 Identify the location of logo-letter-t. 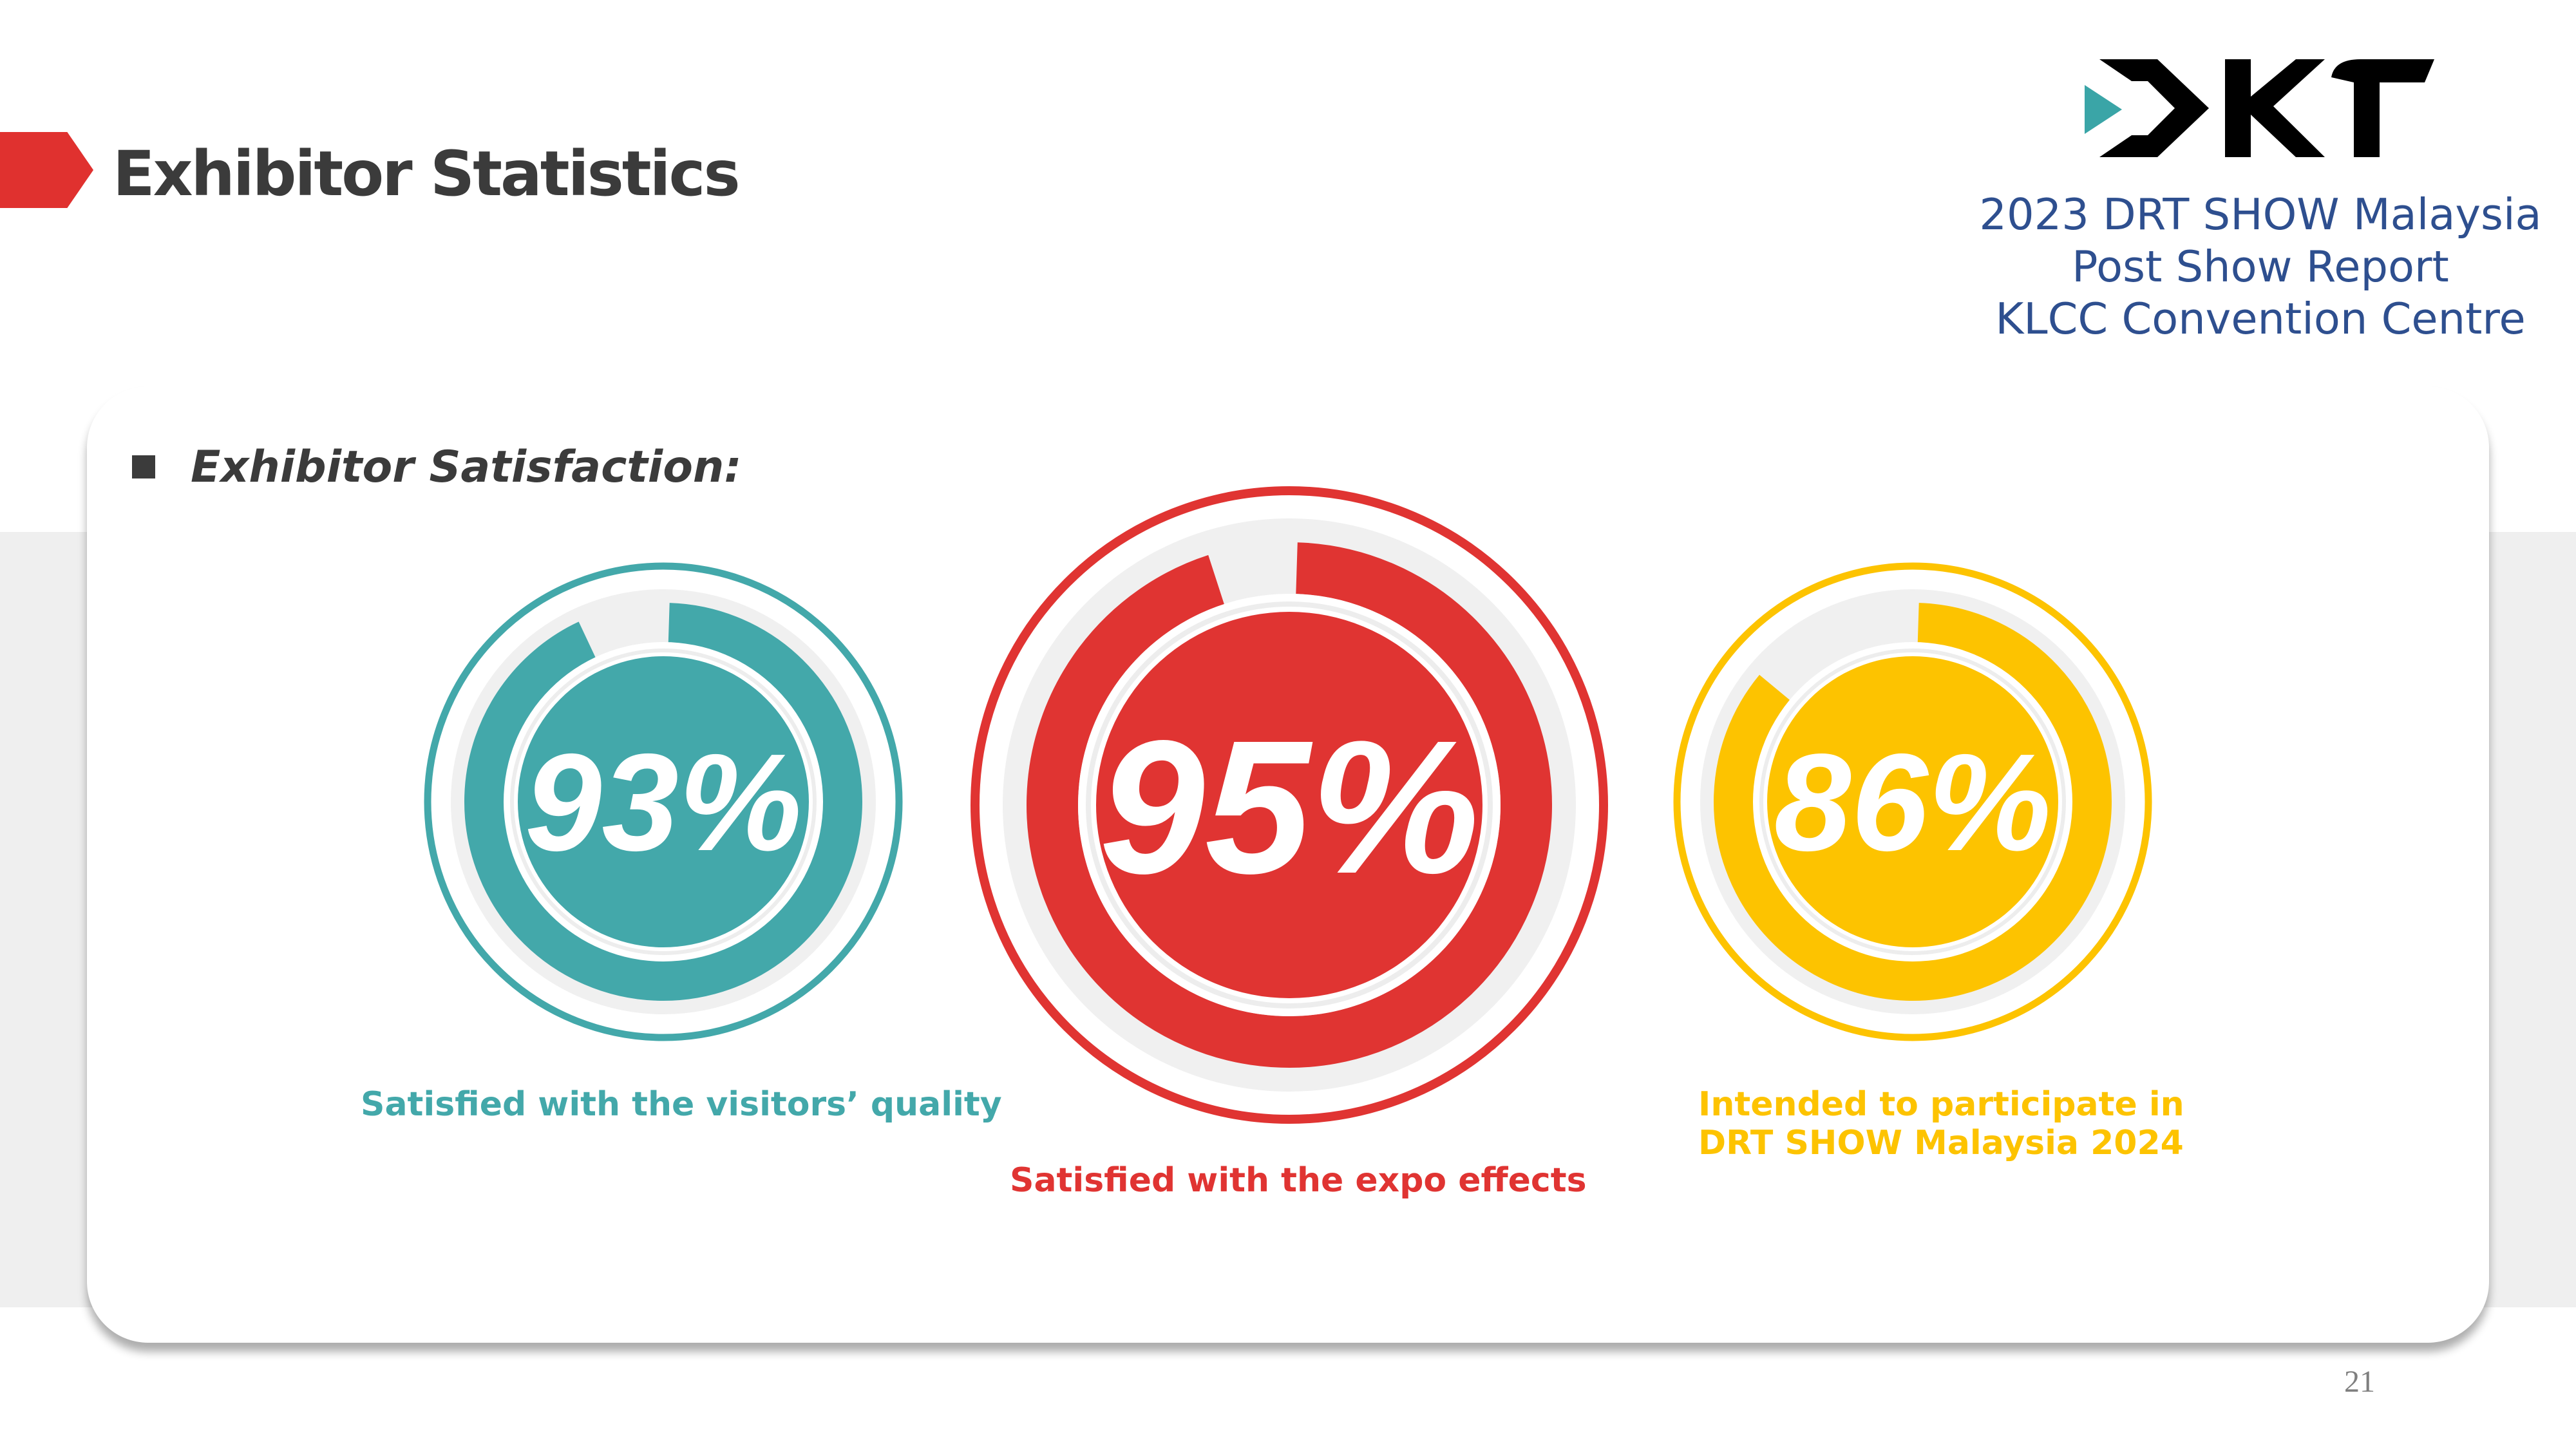
(2382, 108).